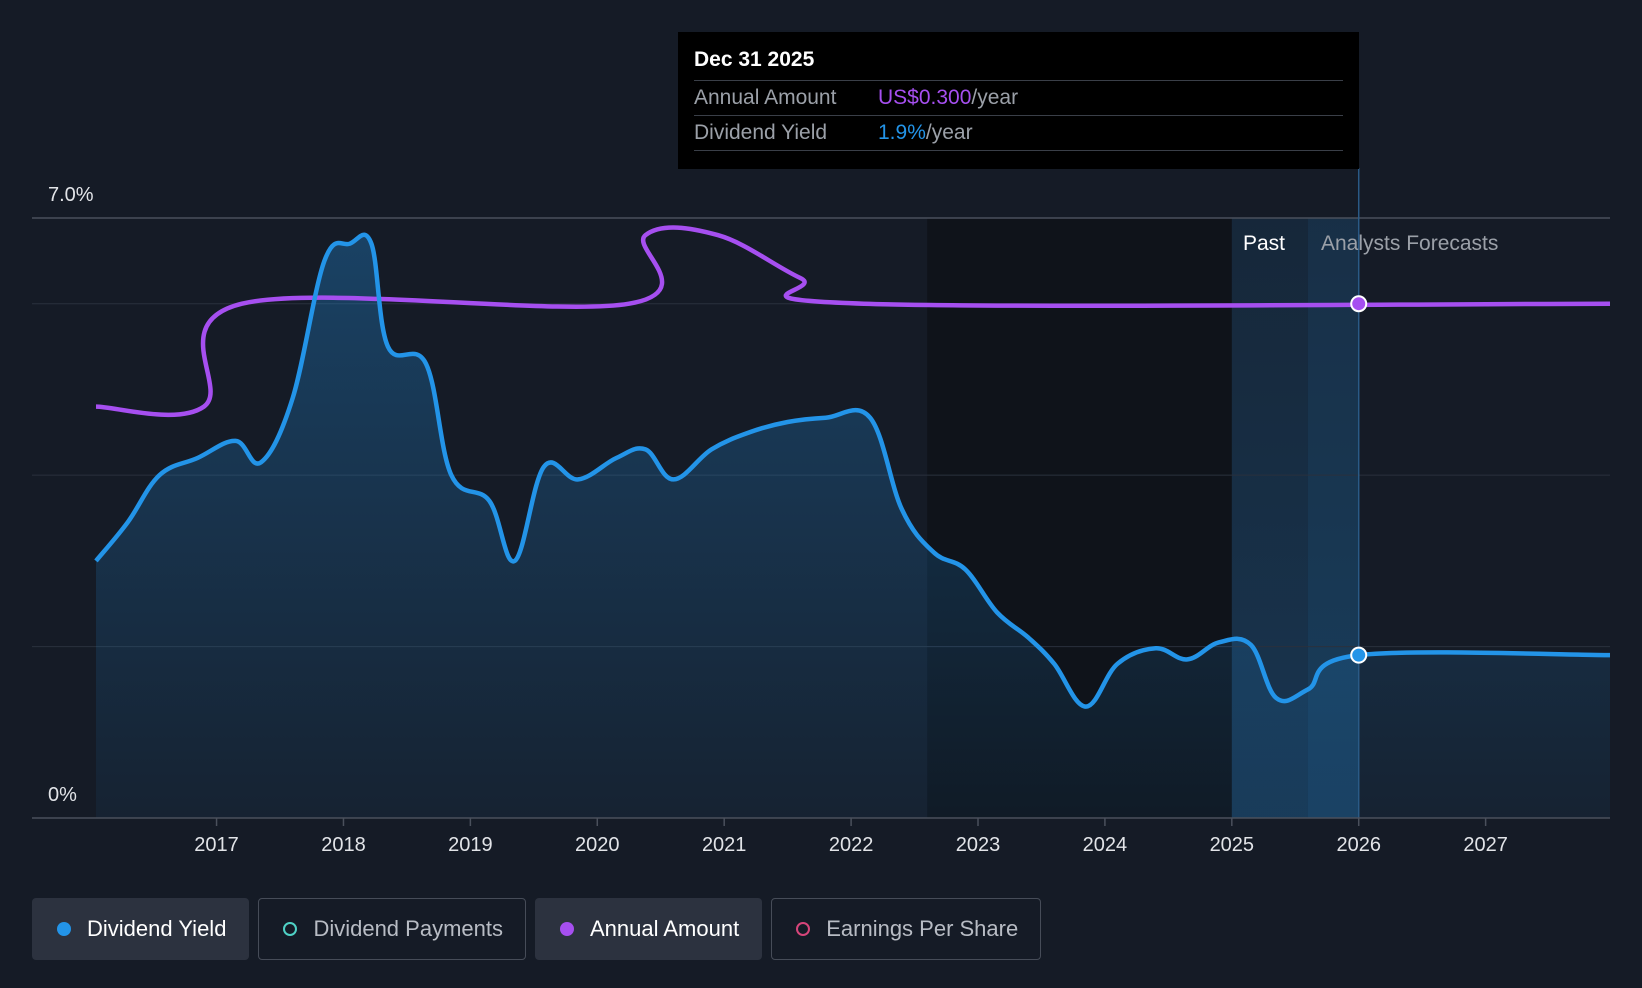  Describe the element at coordinates (1105, 845) in the screenshot. I see `x-tick-label: 2024` at that location.